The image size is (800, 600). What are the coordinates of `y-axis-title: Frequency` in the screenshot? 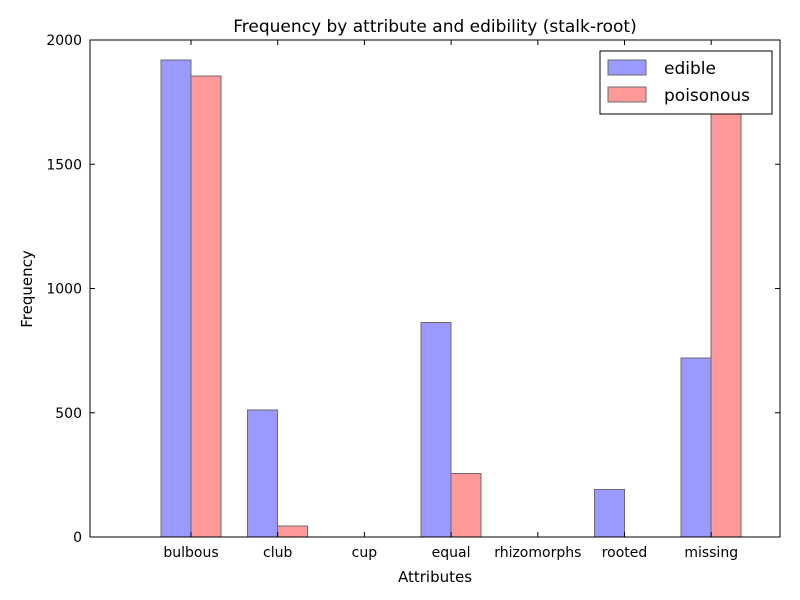 It's located at (27, 289).